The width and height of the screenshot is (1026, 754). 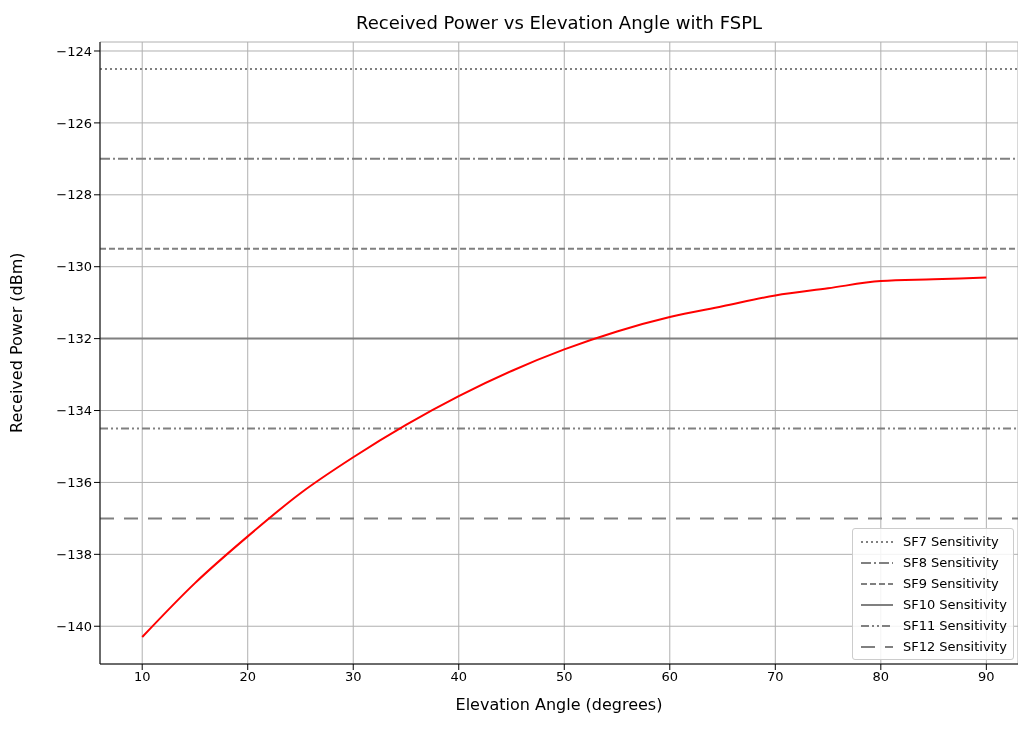 I want to click on x-tick-label: 40, so click(x=459, y=677).